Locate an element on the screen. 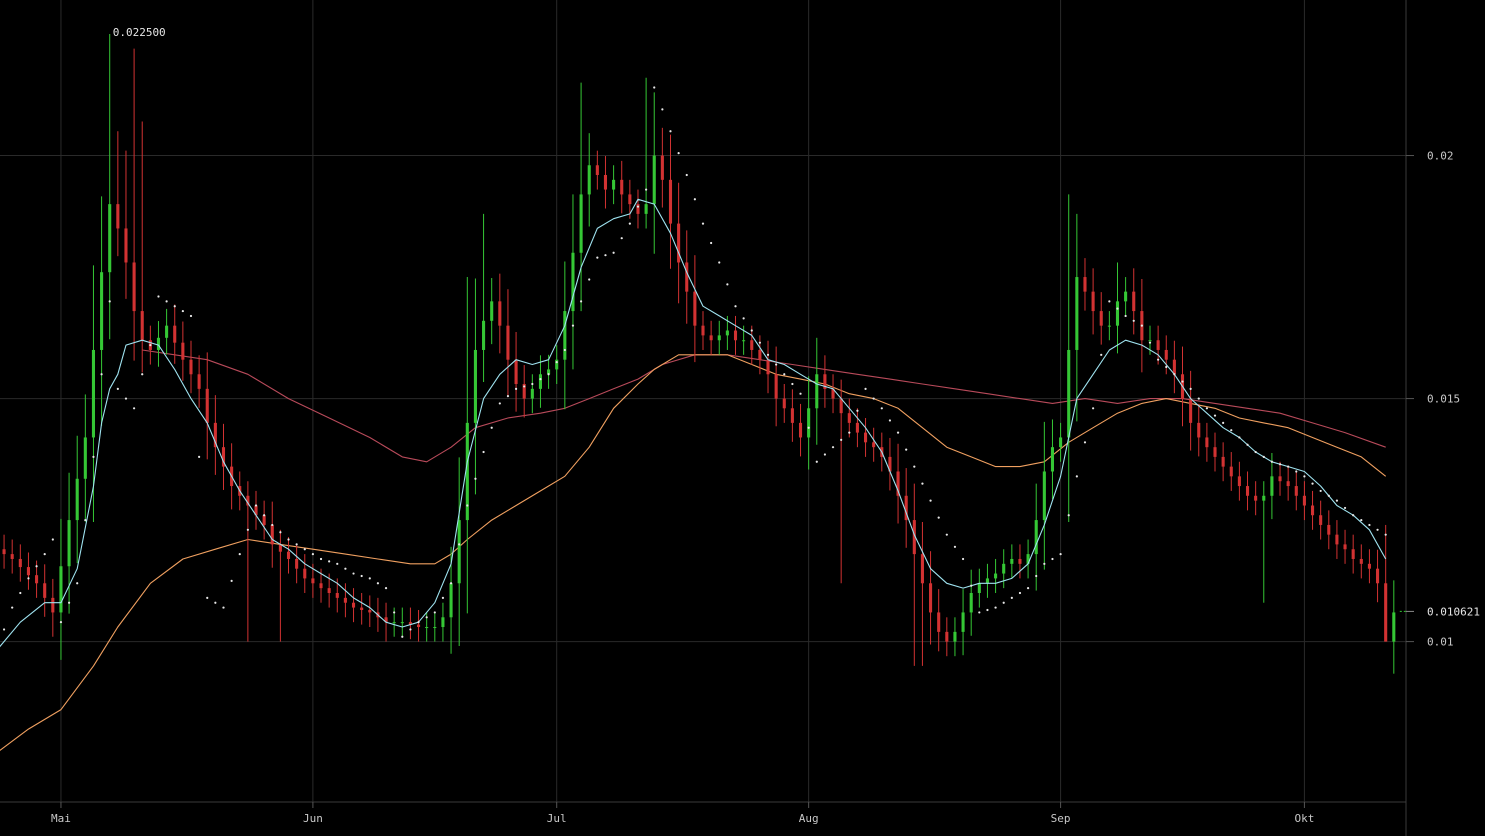 The width and height of the screenshot is (1485, 836). y-tick-label: 0.015 is located at coordinates (1443, 399).